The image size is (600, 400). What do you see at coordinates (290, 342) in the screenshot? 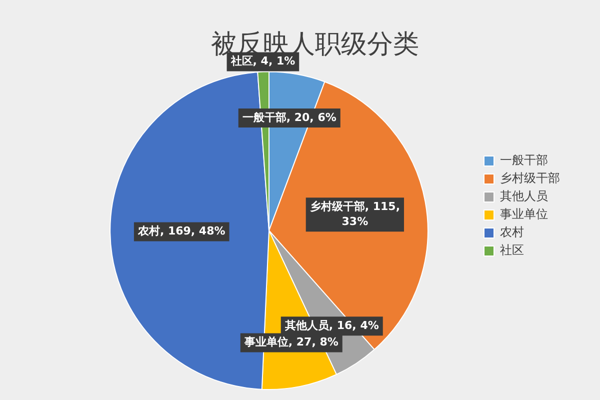
I see `data-label: 事业单位, 27, 8%` at bounding box center [290, 342].